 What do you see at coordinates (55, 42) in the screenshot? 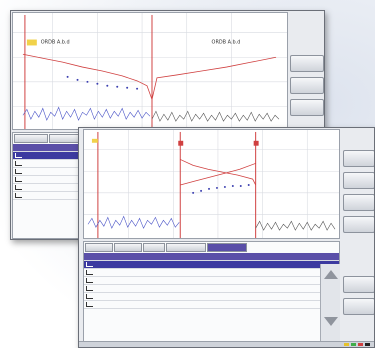
I see `cursor-a-label: ORDB A.b.d` at bounding box center [55, 42].